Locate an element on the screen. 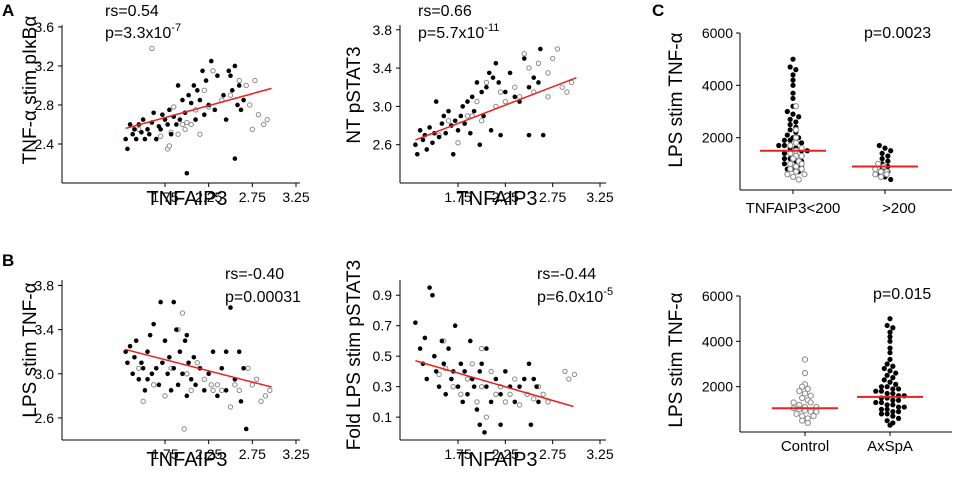 The height and width of the screenshot is (478, 965). panel-label-c: C is located at coordinates (658, 10).